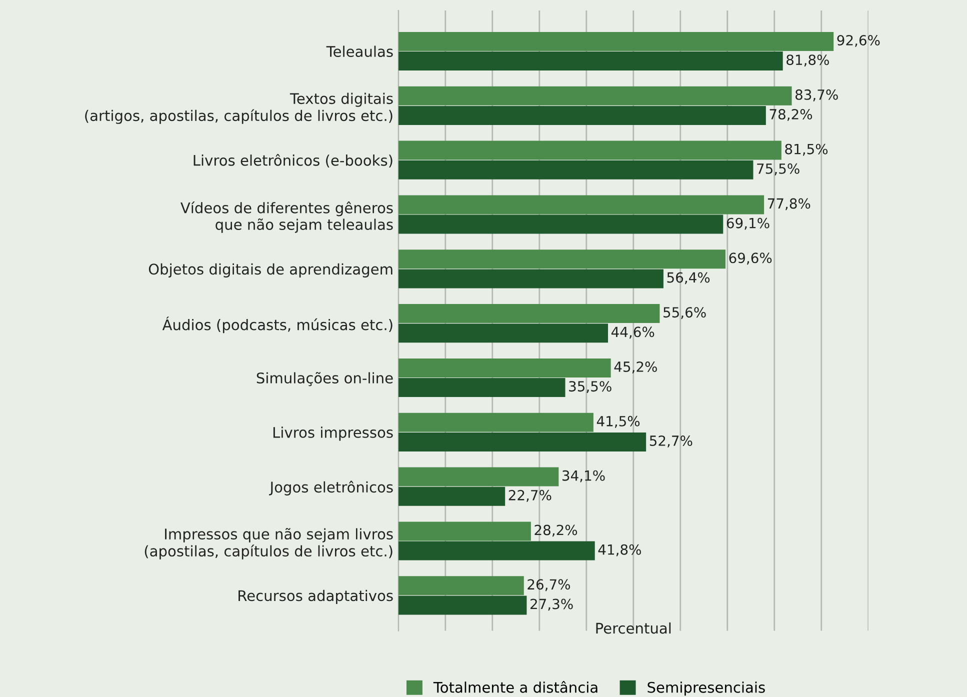 The width and height of the screenshot is (967, 697). What do you see at coordinates (515, 686) in the screenshot?
I see `legend-label: Totalmente a distância` at bounding box center [515, 686].